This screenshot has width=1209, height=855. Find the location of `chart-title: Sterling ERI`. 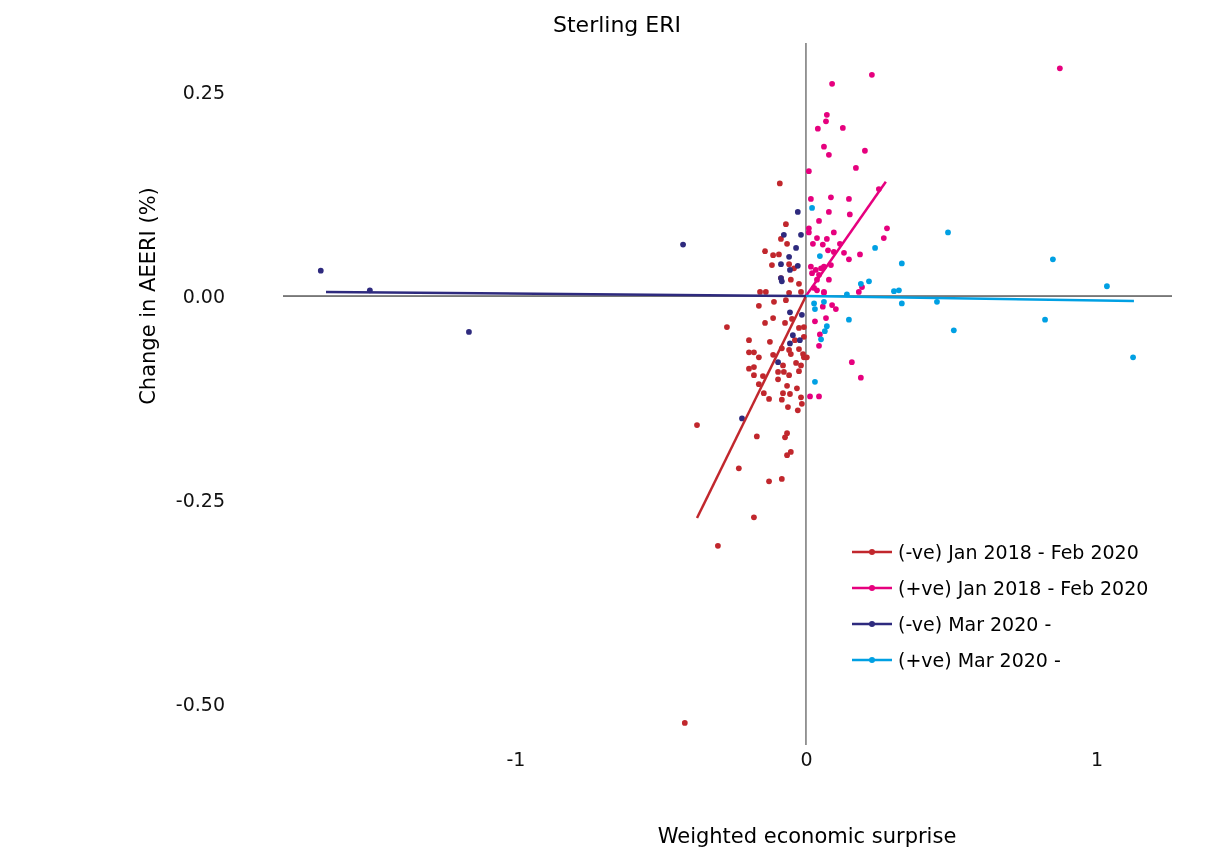

chart-title: Sterling ERI is located at coordinates (617, 24).